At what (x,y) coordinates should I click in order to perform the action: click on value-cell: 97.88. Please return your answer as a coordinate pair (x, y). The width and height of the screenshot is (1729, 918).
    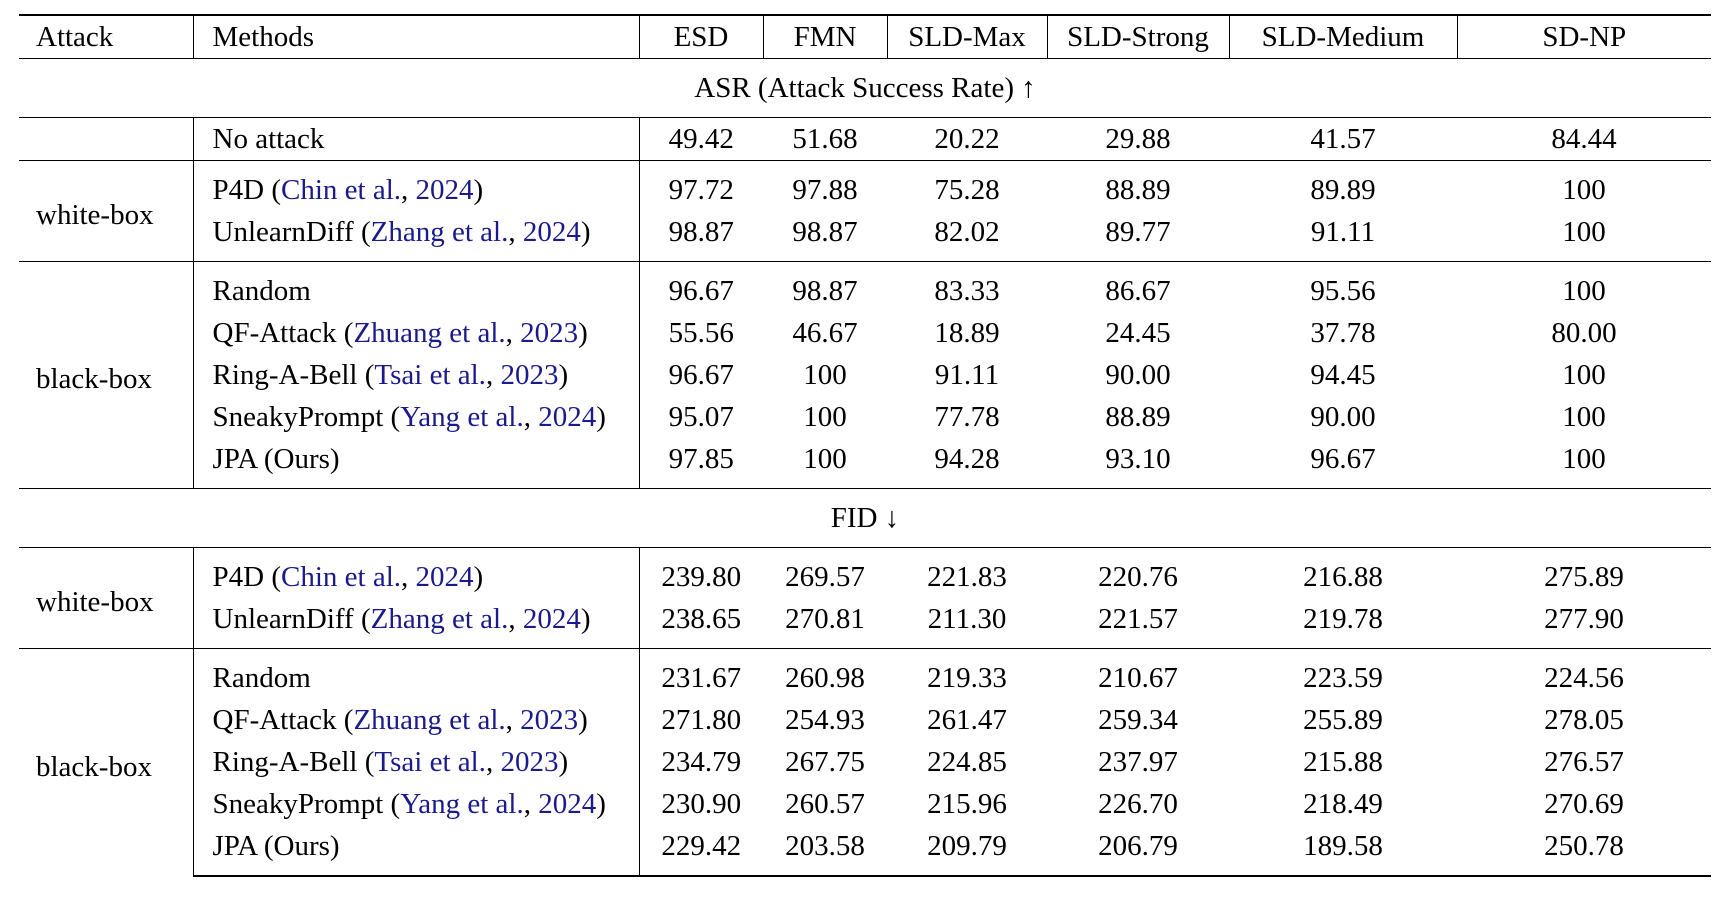
    Looking at the image, I should click on (825, 185).